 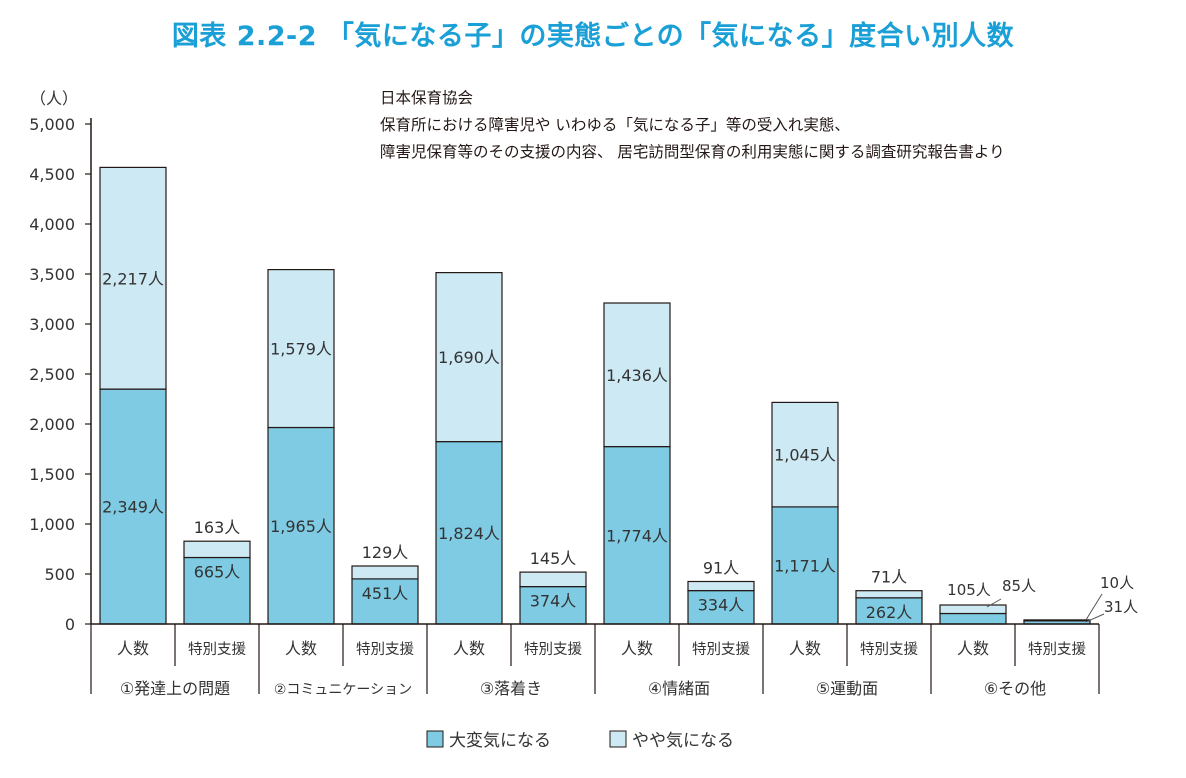 What do you see at coordinates (385, 552) in the screenshot?
I see `data-label-light: 129人` at bounding box center [385, 552].